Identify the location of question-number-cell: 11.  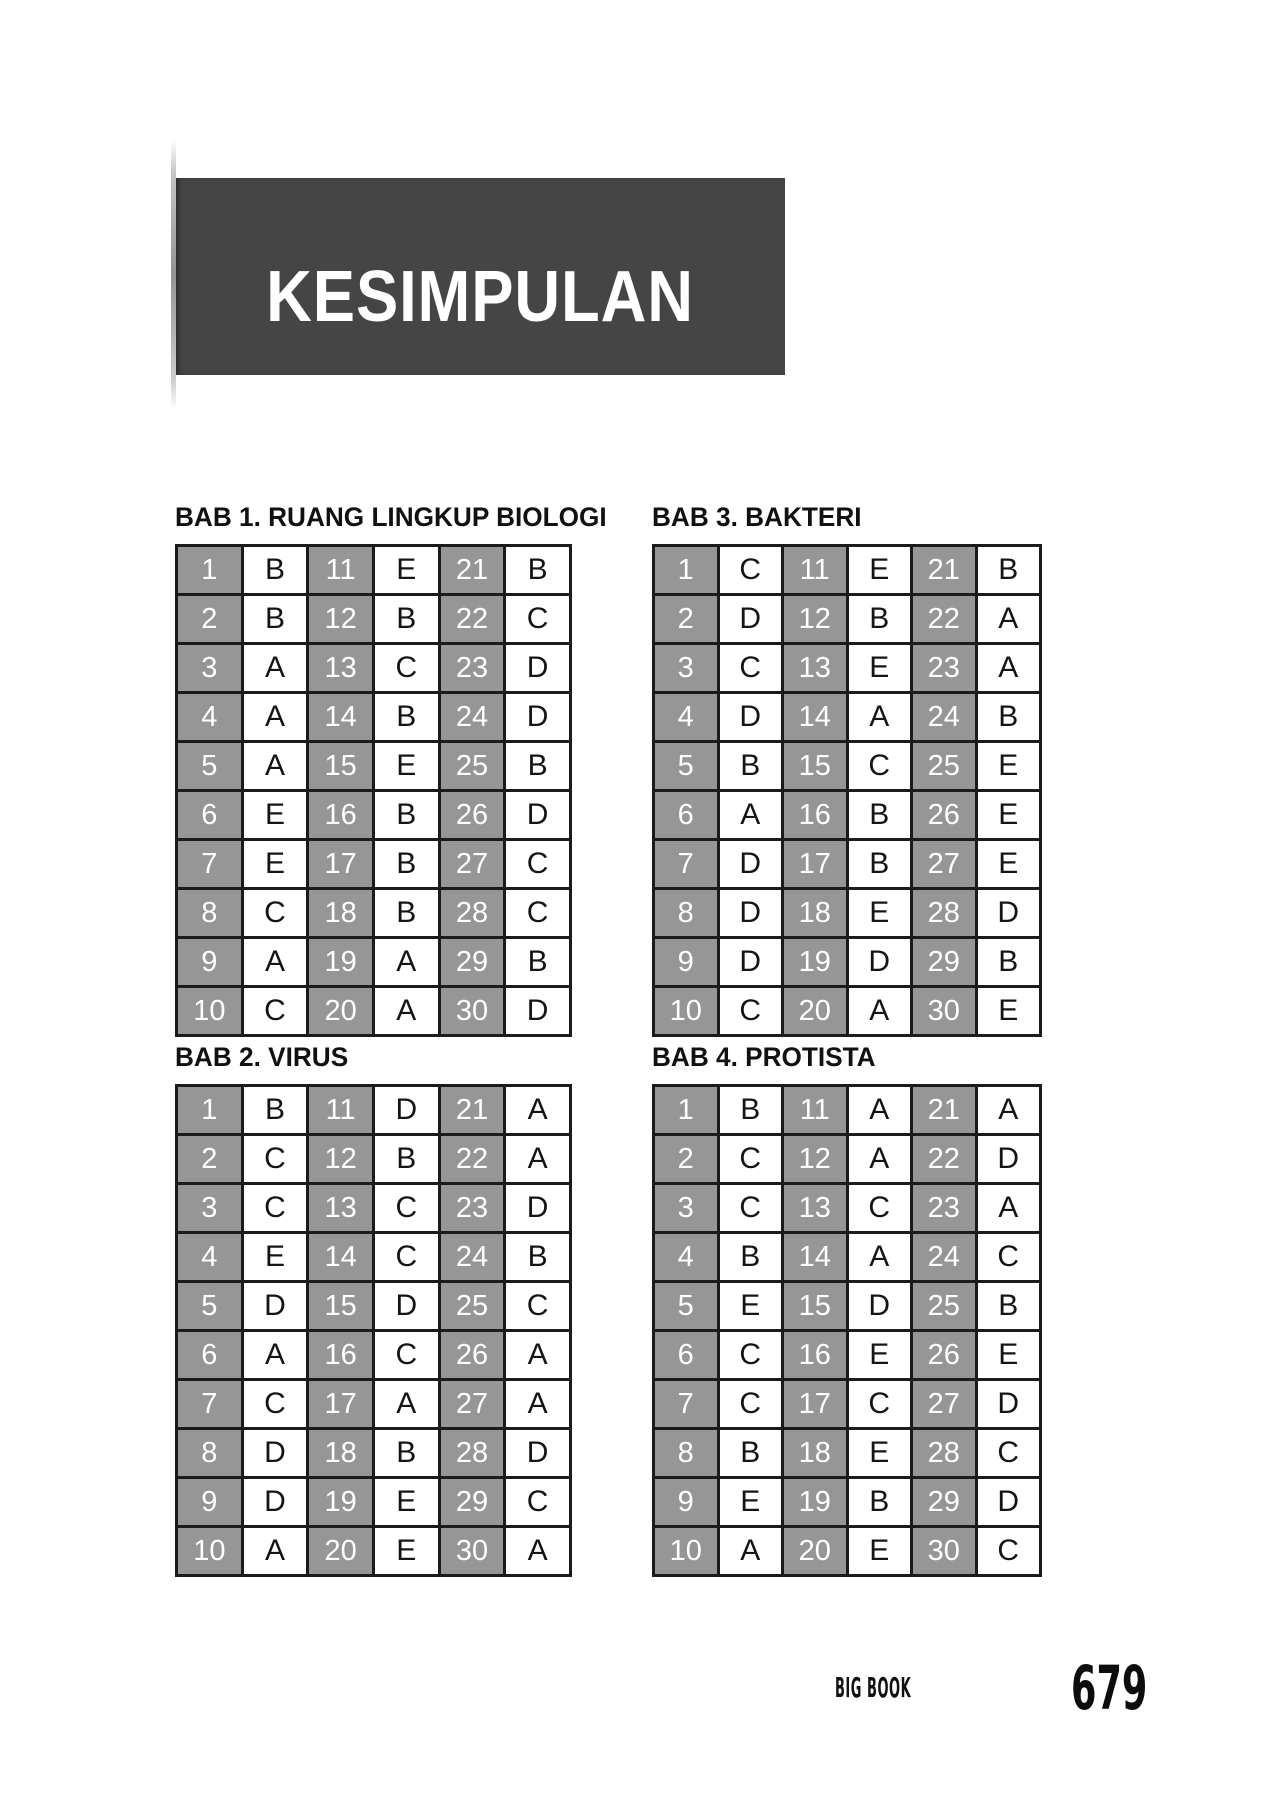
(815, 1110).